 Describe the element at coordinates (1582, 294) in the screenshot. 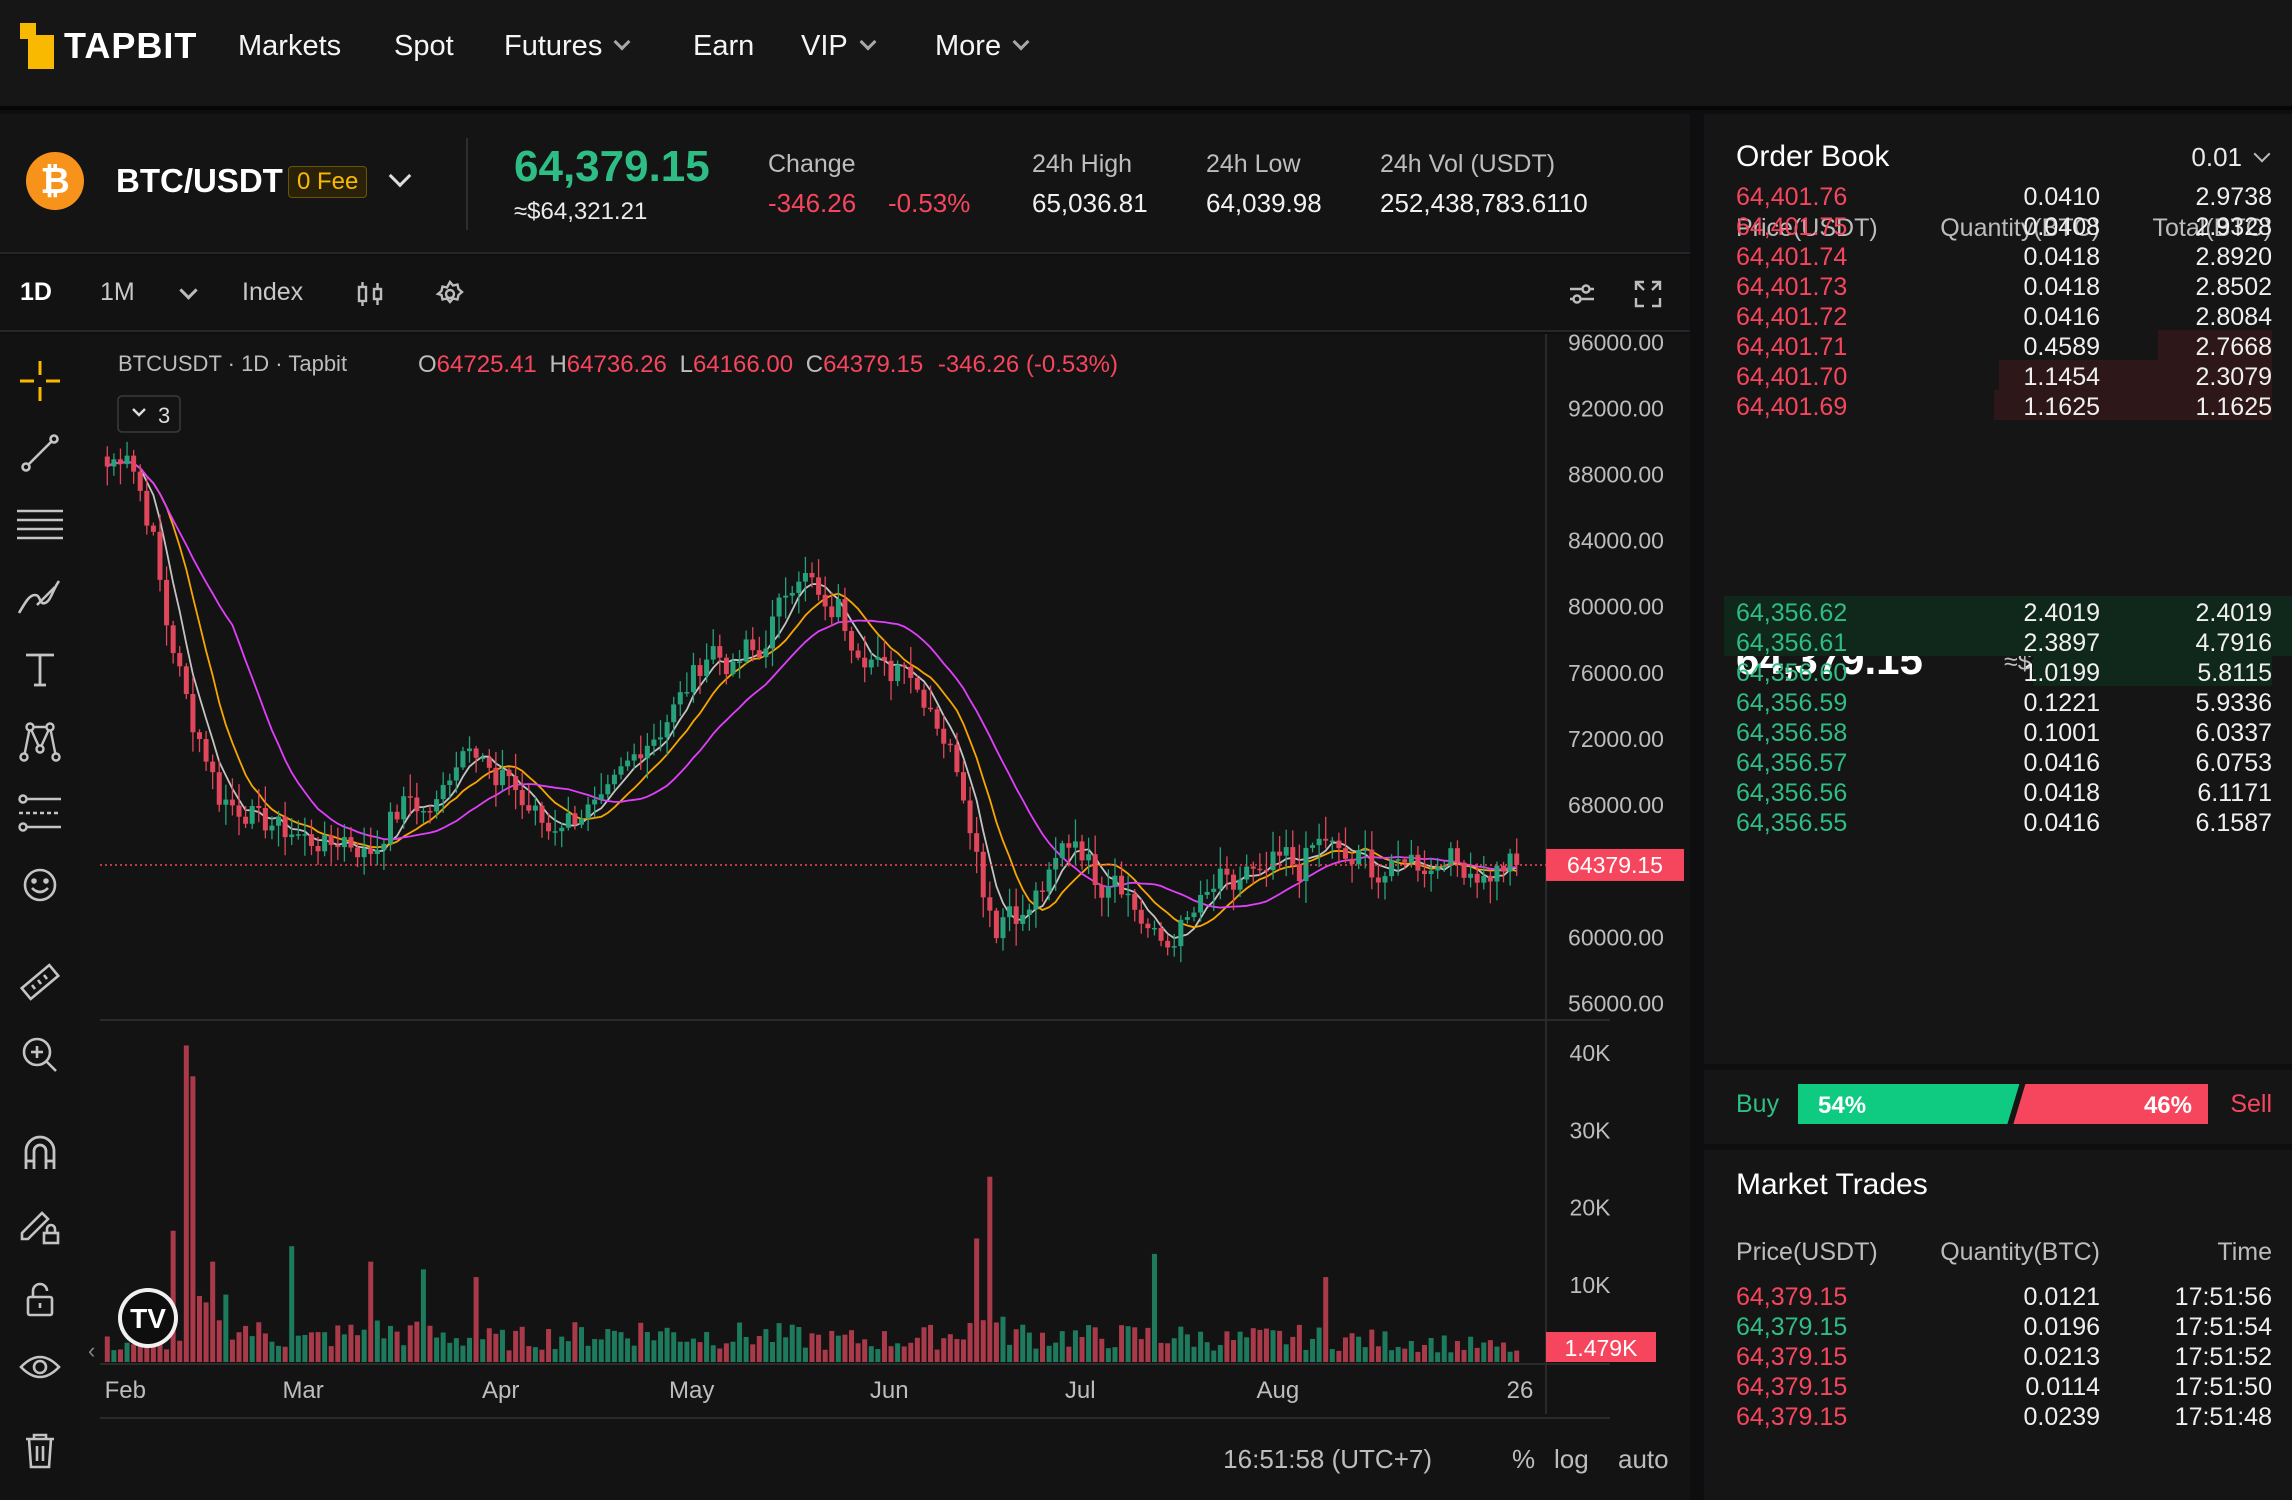

I see `chart-settings-icon` at that location.